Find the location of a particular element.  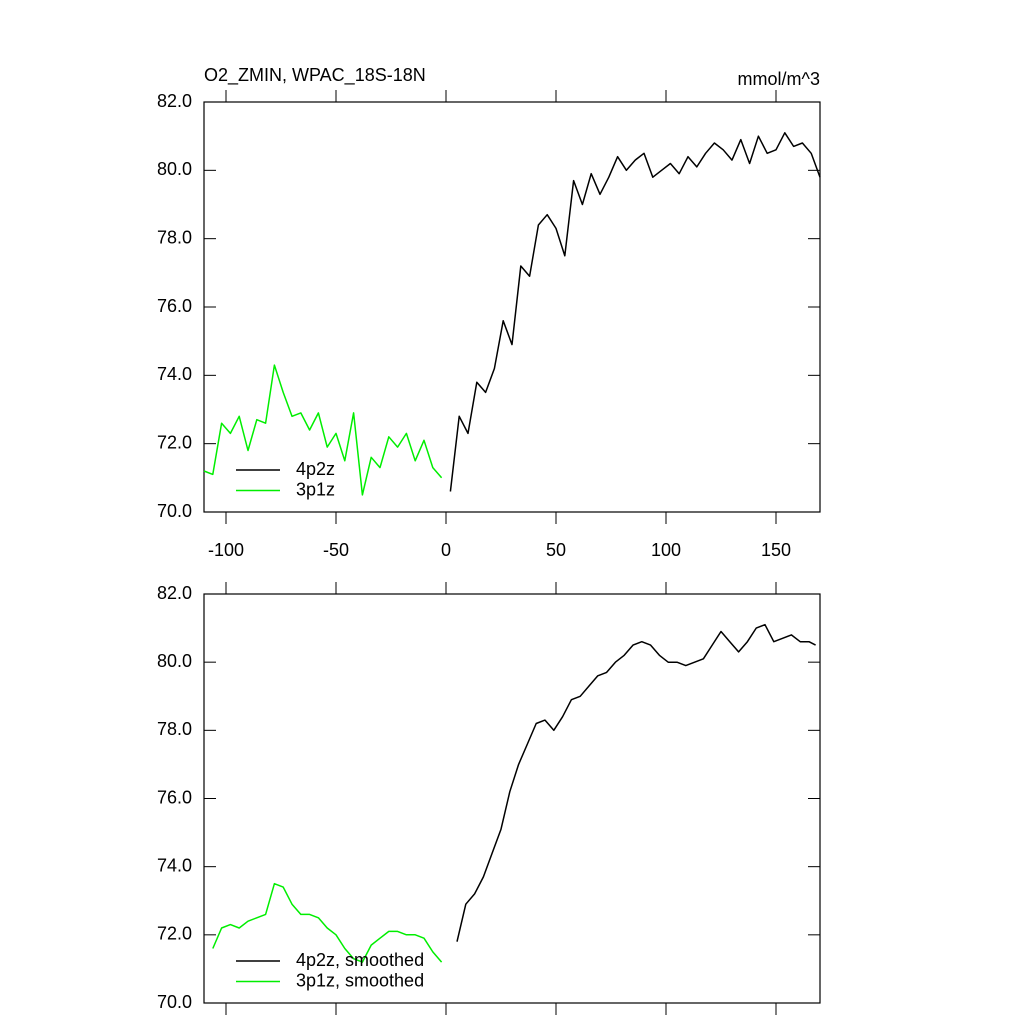

units-label: mmol/m^3 is located at coordinates (779, 79).